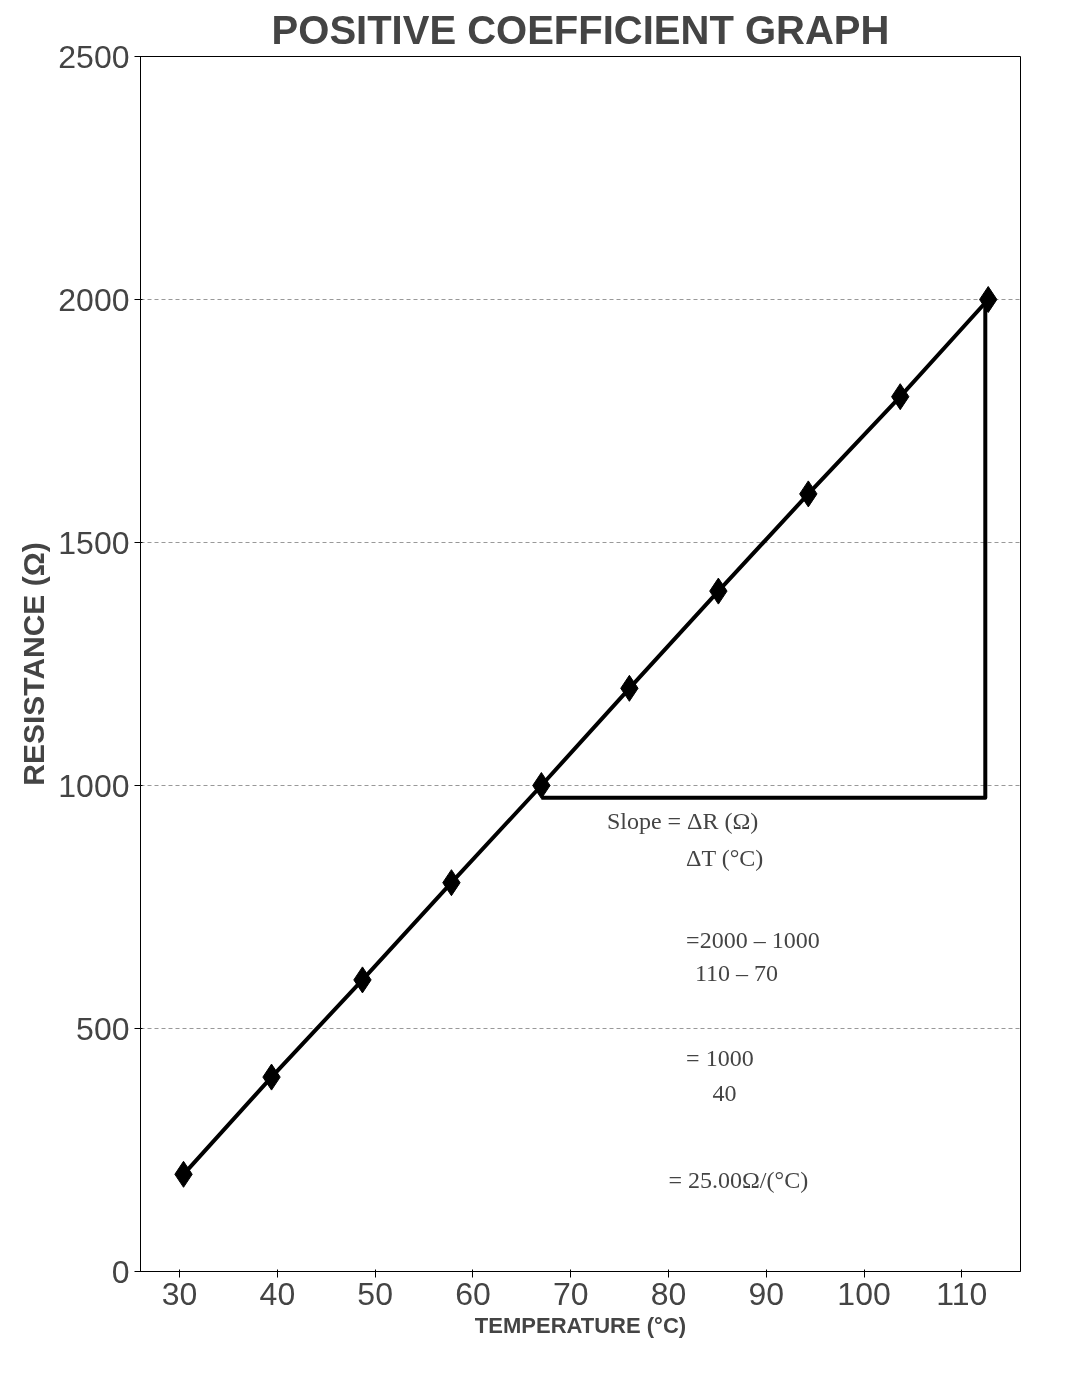 The image size is (1090, 1384). I want to click on y-tick-label: 0, so click(120, 1271).